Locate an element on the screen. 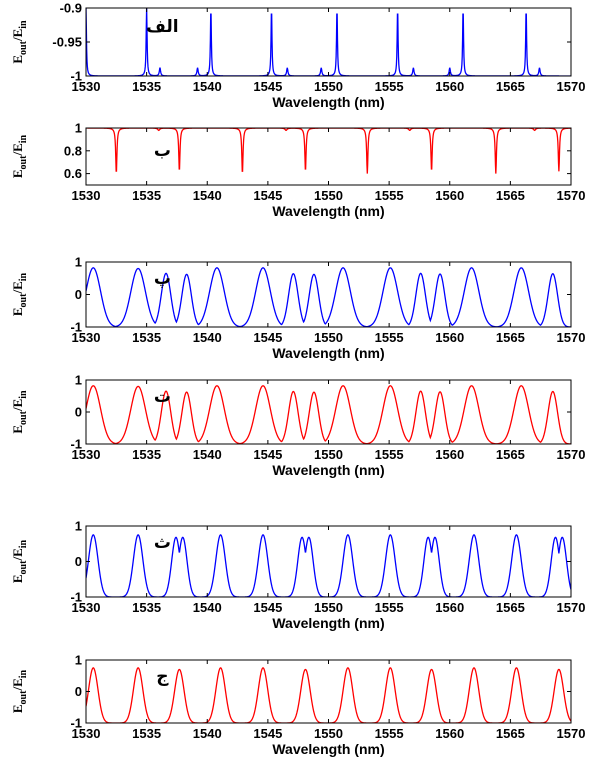  y-tick-label: 0.8 is located at coordinates (73, 150).